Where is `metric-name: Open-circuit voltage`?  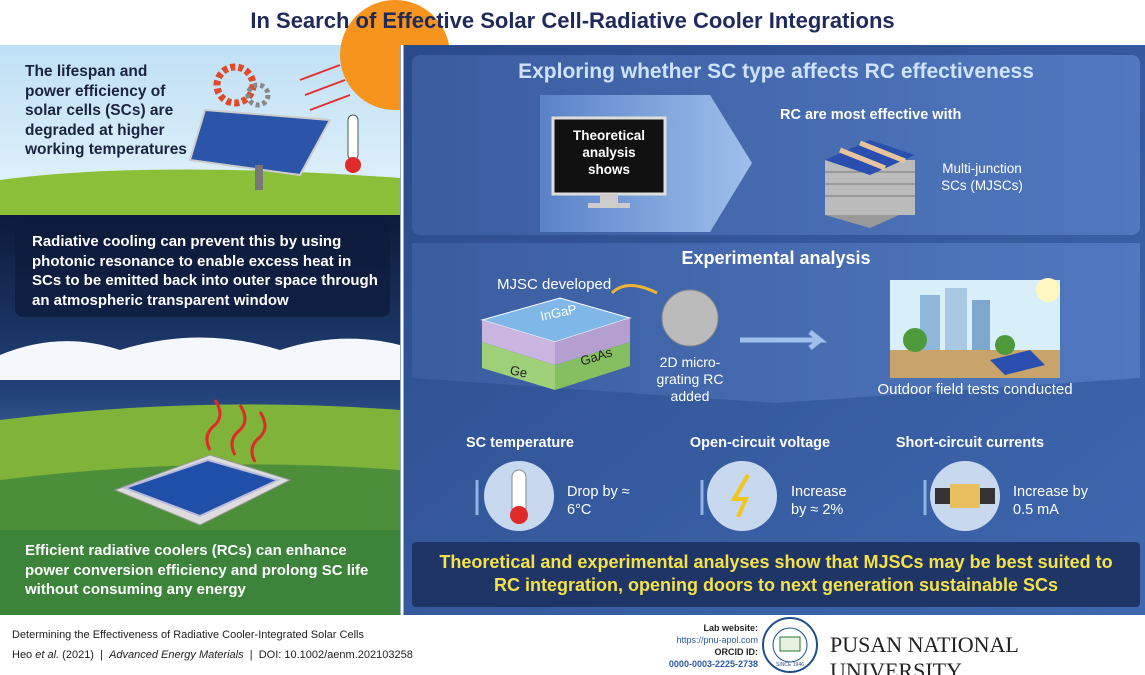
metric-name: Open-circuit voltage is located at coordinates (760, 443).